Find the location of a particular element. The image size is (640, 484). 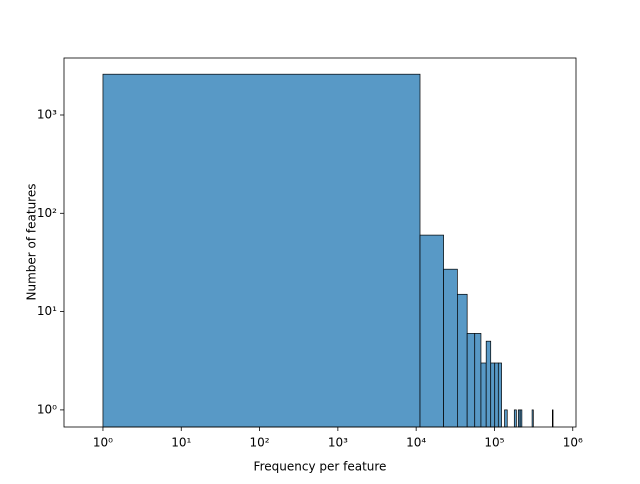

x-tick-label: 10¹ is located at coordinates (181, 443).